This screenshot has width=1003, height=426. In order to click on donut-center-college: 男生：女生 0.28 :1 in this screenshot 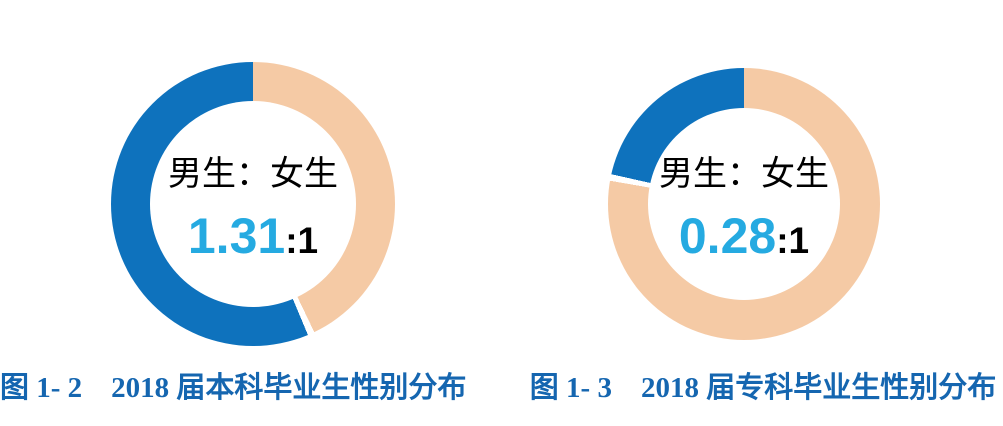, I will do `click(744, 204)`.